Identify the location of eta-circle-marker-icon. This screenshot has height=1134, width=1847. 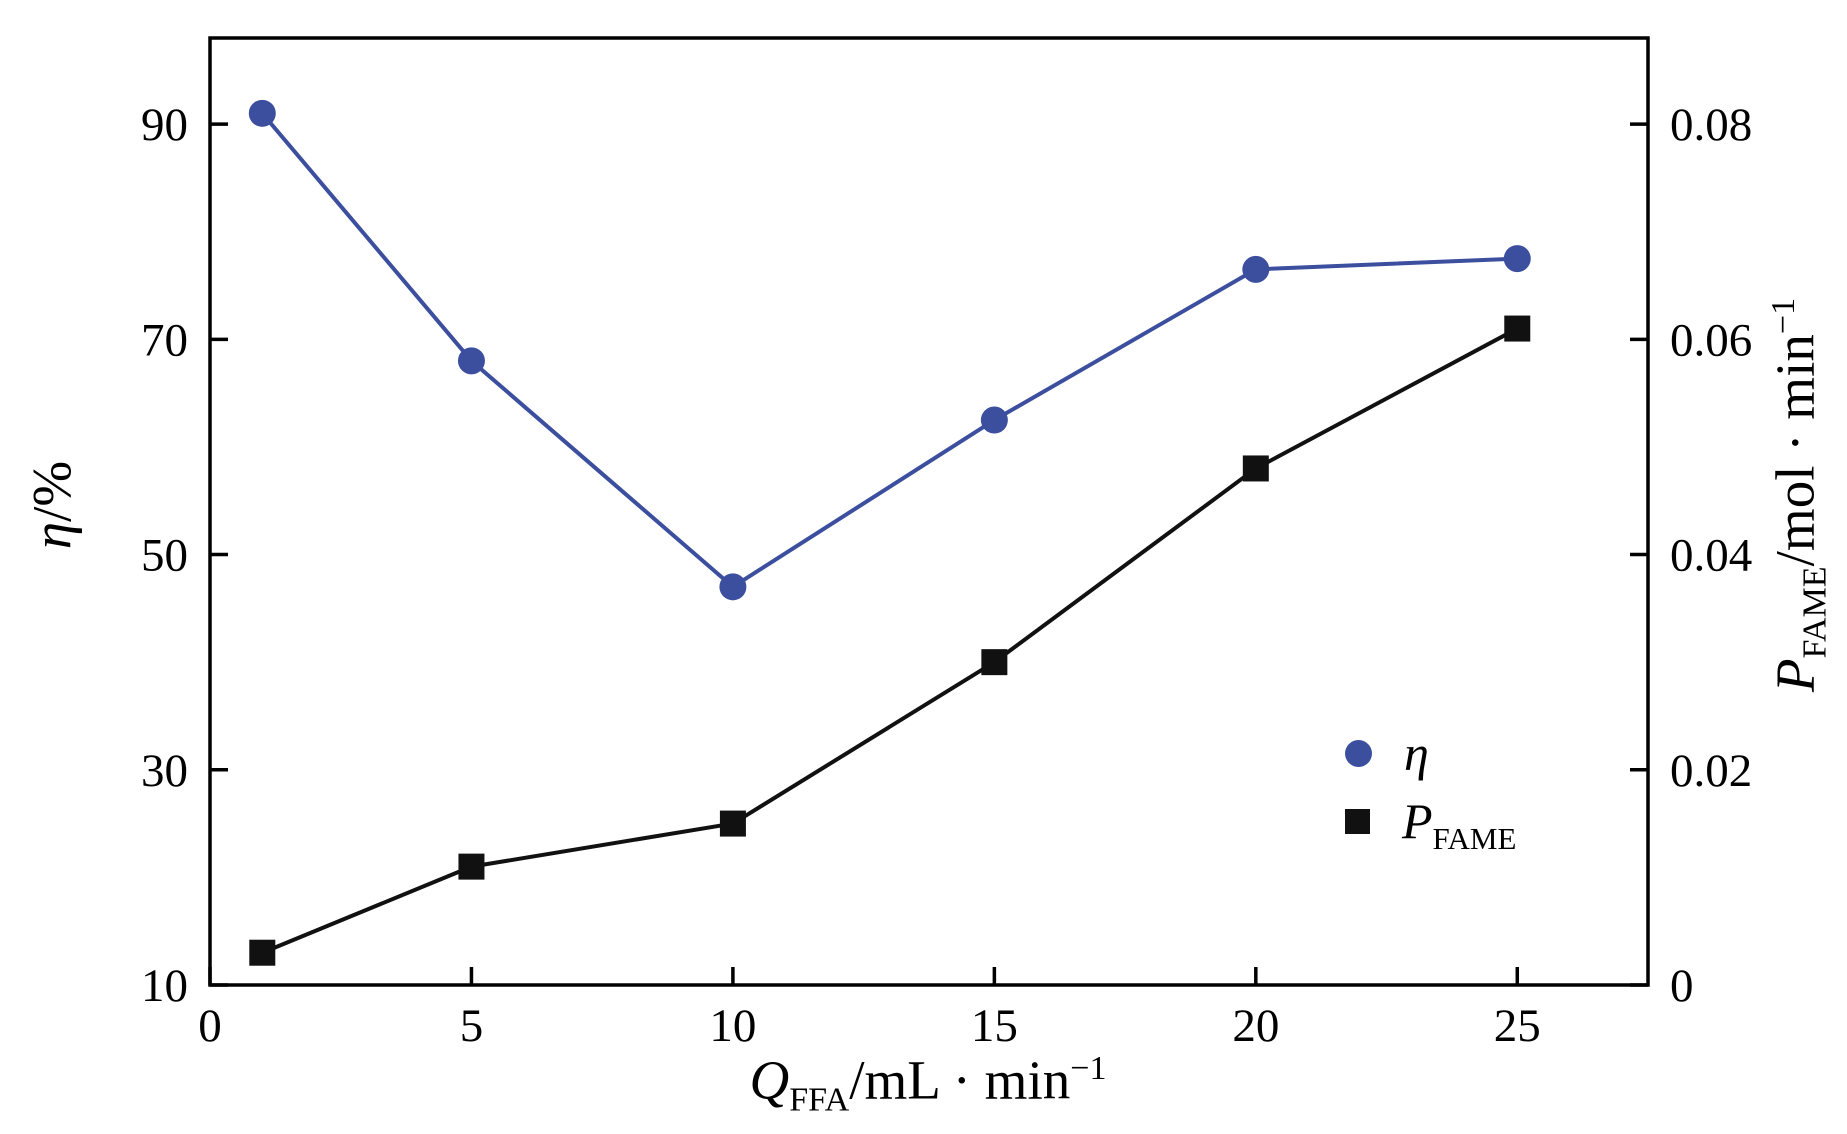
(1358, 753).